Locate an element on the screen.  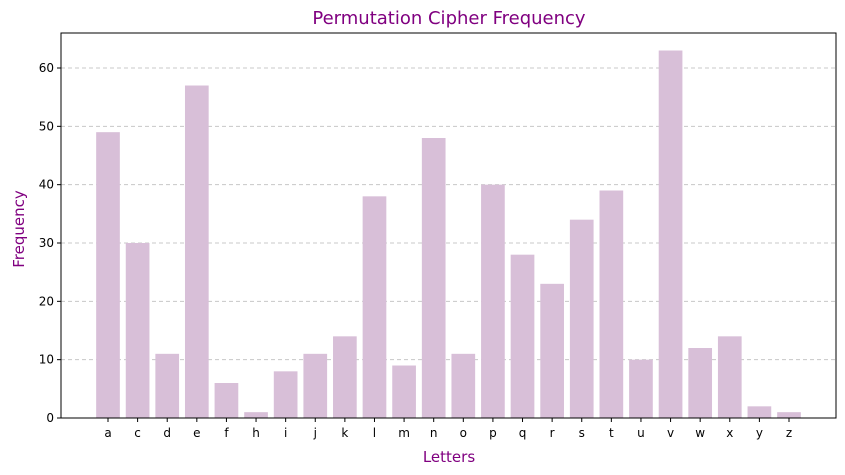
x-tick-label-h: h is located at coordinates (256, 433).